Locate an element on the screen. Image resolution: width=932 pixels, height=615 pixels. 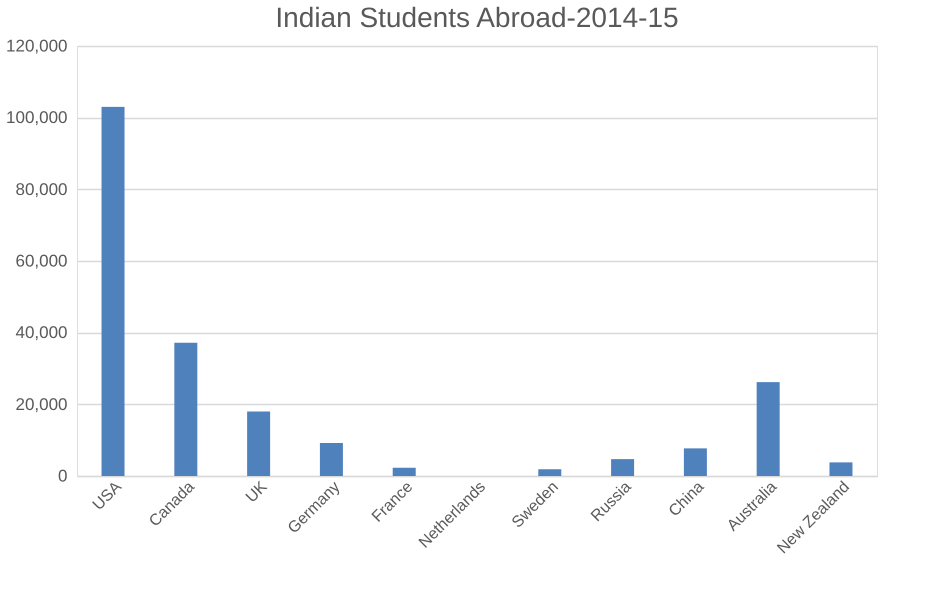
y-tick-label: 120,000 is located at coordinates (37, 46).